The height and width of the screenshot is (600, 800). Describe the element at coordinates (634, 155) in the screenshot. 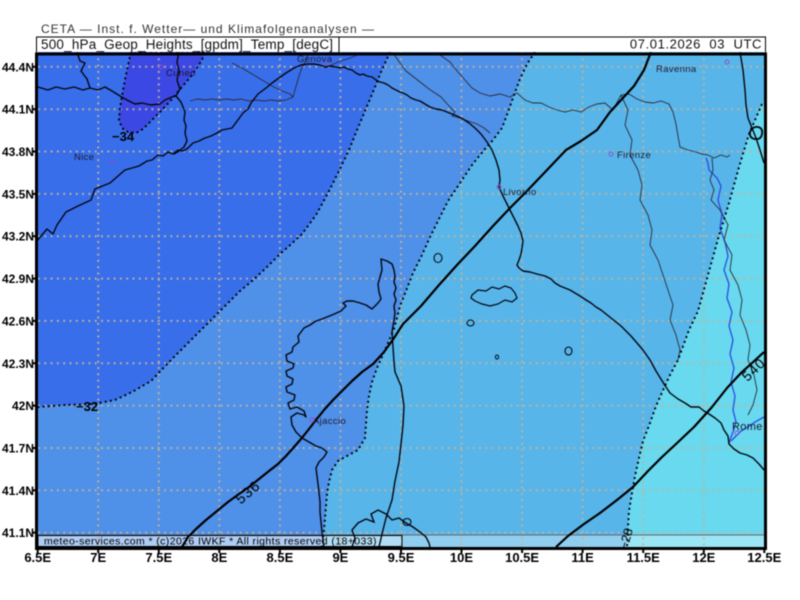

I see `svg-text: Firenze` at that location.